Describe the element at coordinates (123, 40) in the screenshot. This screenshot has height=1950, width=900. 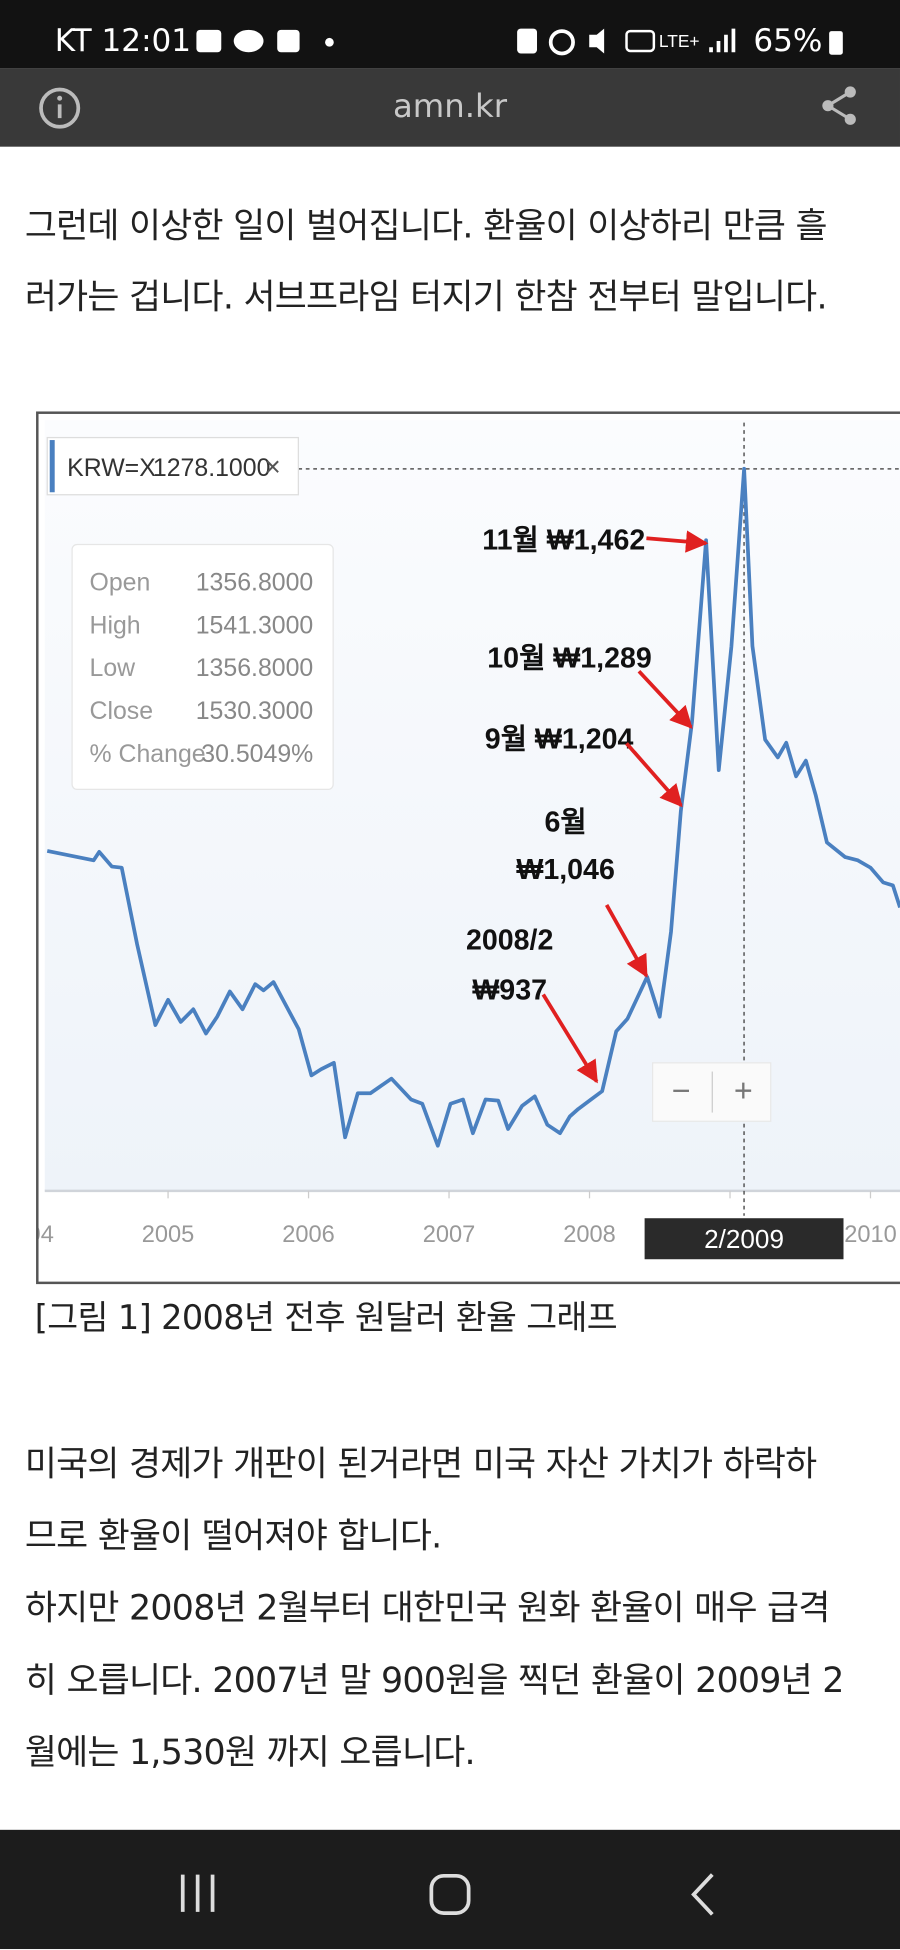
I see `status-time: KT 12:01` at that location.